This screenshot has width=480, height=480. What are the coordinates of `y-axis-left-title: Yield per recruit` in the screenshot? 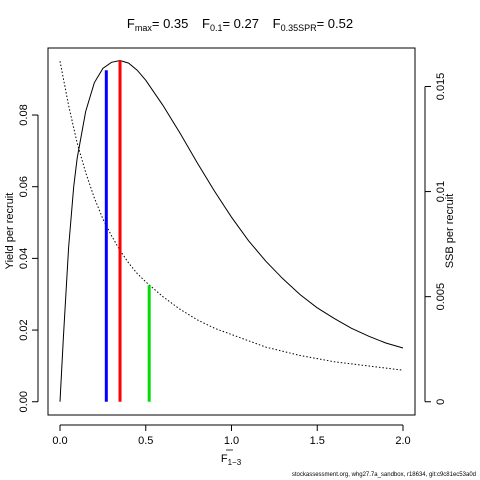 It's located at (10, 231).